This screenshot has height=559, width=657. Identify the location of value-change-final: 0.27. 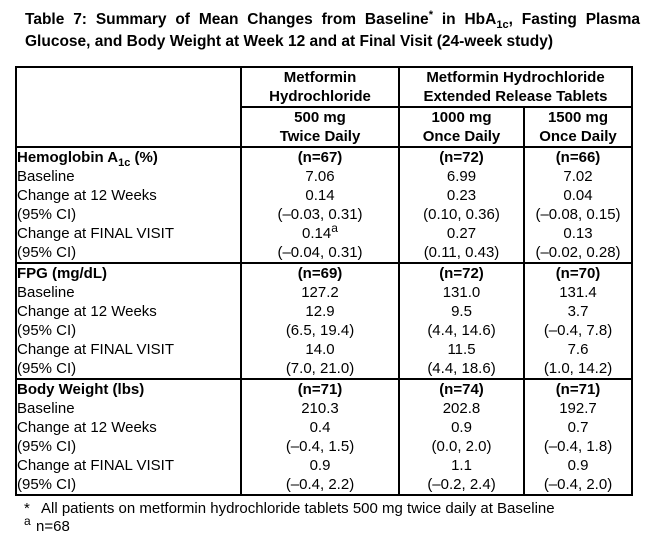
(461, 233).